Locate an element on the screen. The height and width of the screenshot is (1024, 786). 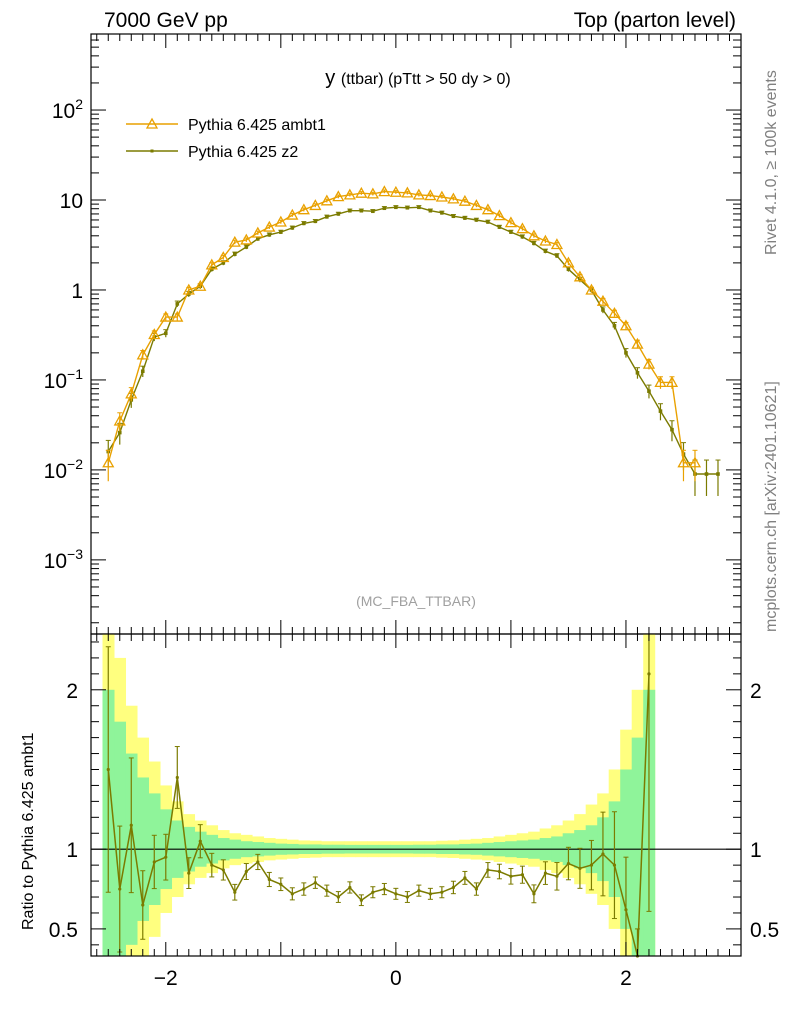
legend-ambt1-marker is located at coordinates (152, 123).